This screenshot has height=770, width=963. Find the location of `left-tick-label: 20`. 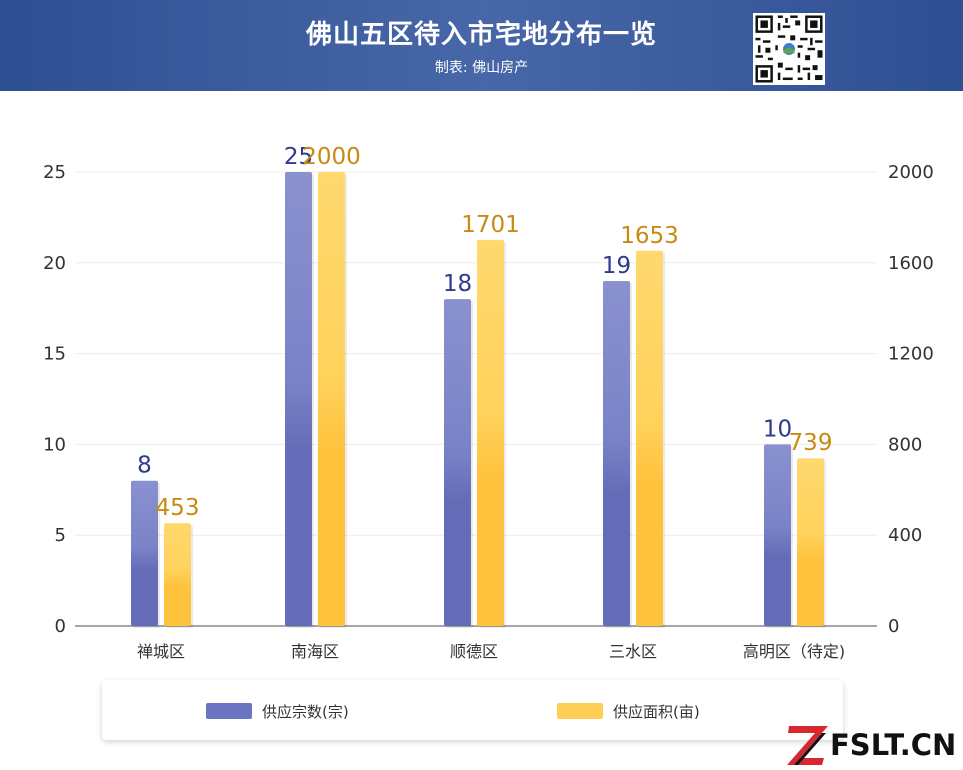

left-tick-label: 20 is located at coordinates (54, 263).